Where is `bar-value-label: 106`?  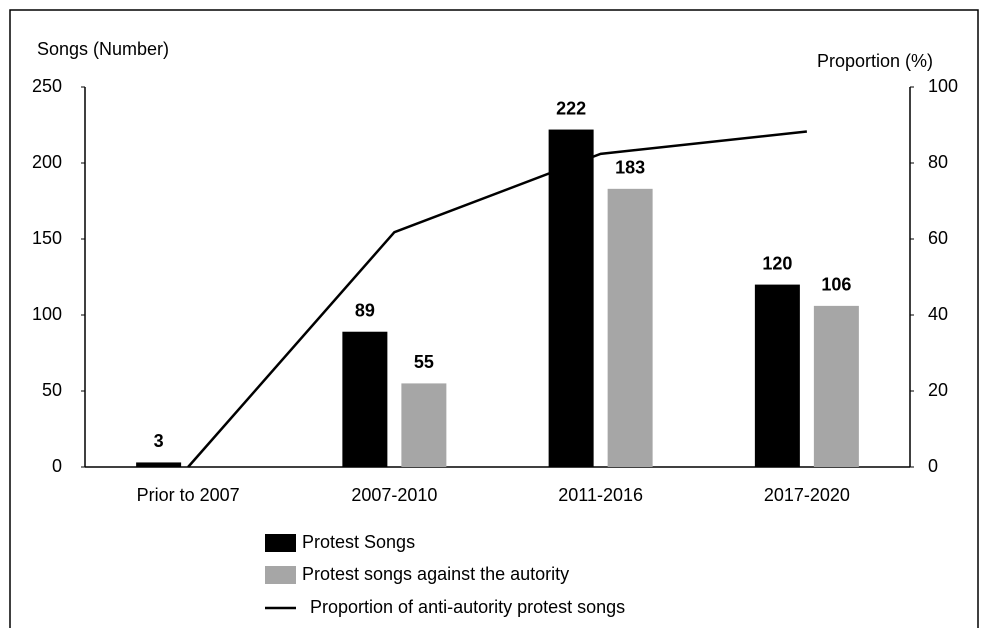 bar-value-label: 106 is located at coordinates (836, 285).